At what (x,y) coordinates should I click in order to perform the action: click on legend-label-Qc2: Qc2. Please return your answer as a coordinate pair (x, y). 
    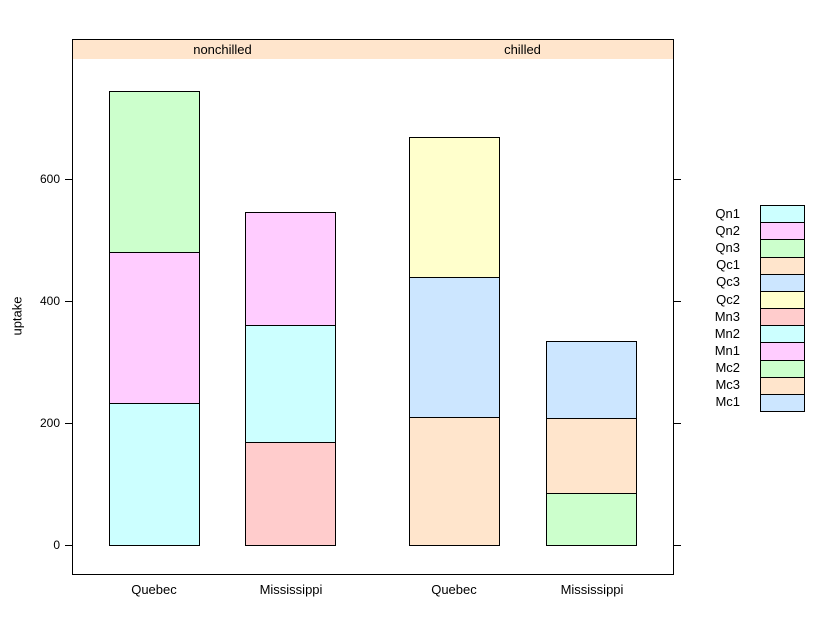
    Looking at the image, I should click on (728, 299).